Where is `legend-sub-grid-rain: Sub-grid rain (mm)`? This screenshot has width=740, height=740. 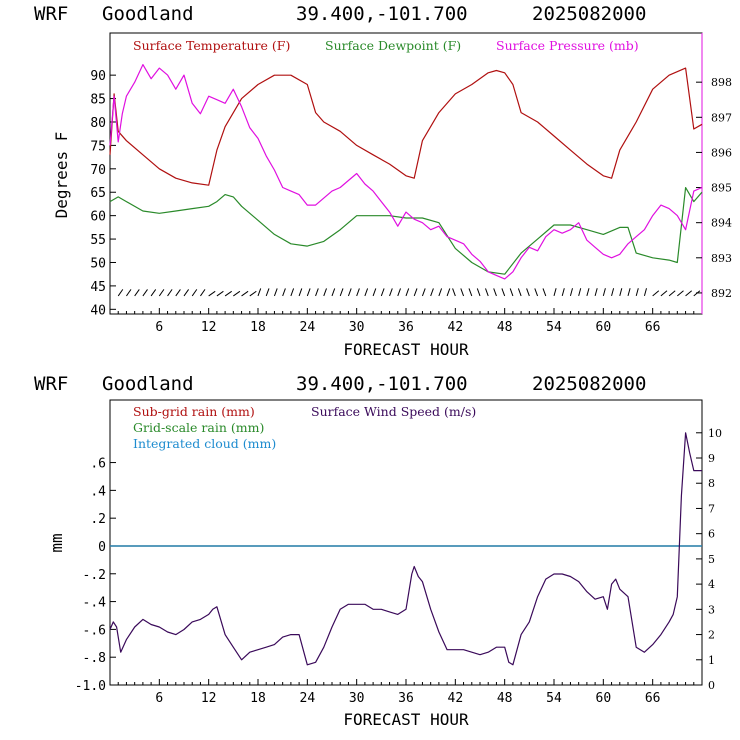
legend-sub-grid-rain: Sub-grid rain (mm) is located at coordinates (194, 411).